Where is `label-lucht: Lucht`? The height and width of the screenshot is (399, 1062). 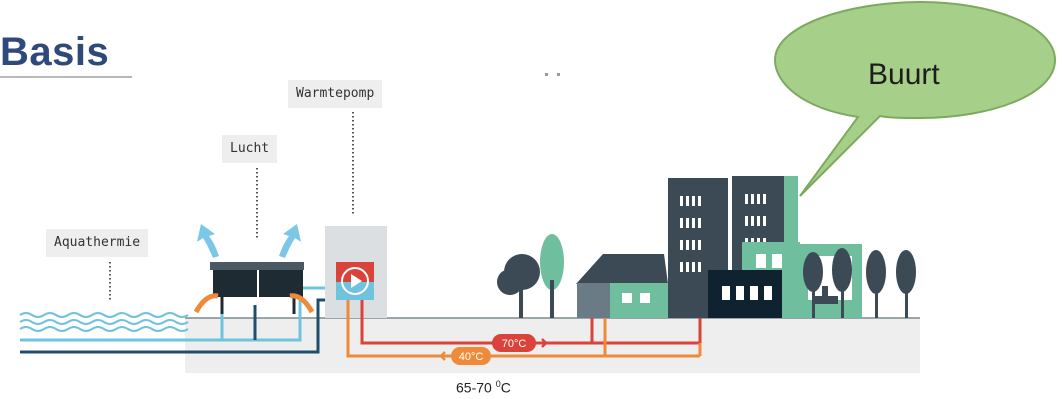
label-lucht: Lucht is located at coordinates (250, 149).